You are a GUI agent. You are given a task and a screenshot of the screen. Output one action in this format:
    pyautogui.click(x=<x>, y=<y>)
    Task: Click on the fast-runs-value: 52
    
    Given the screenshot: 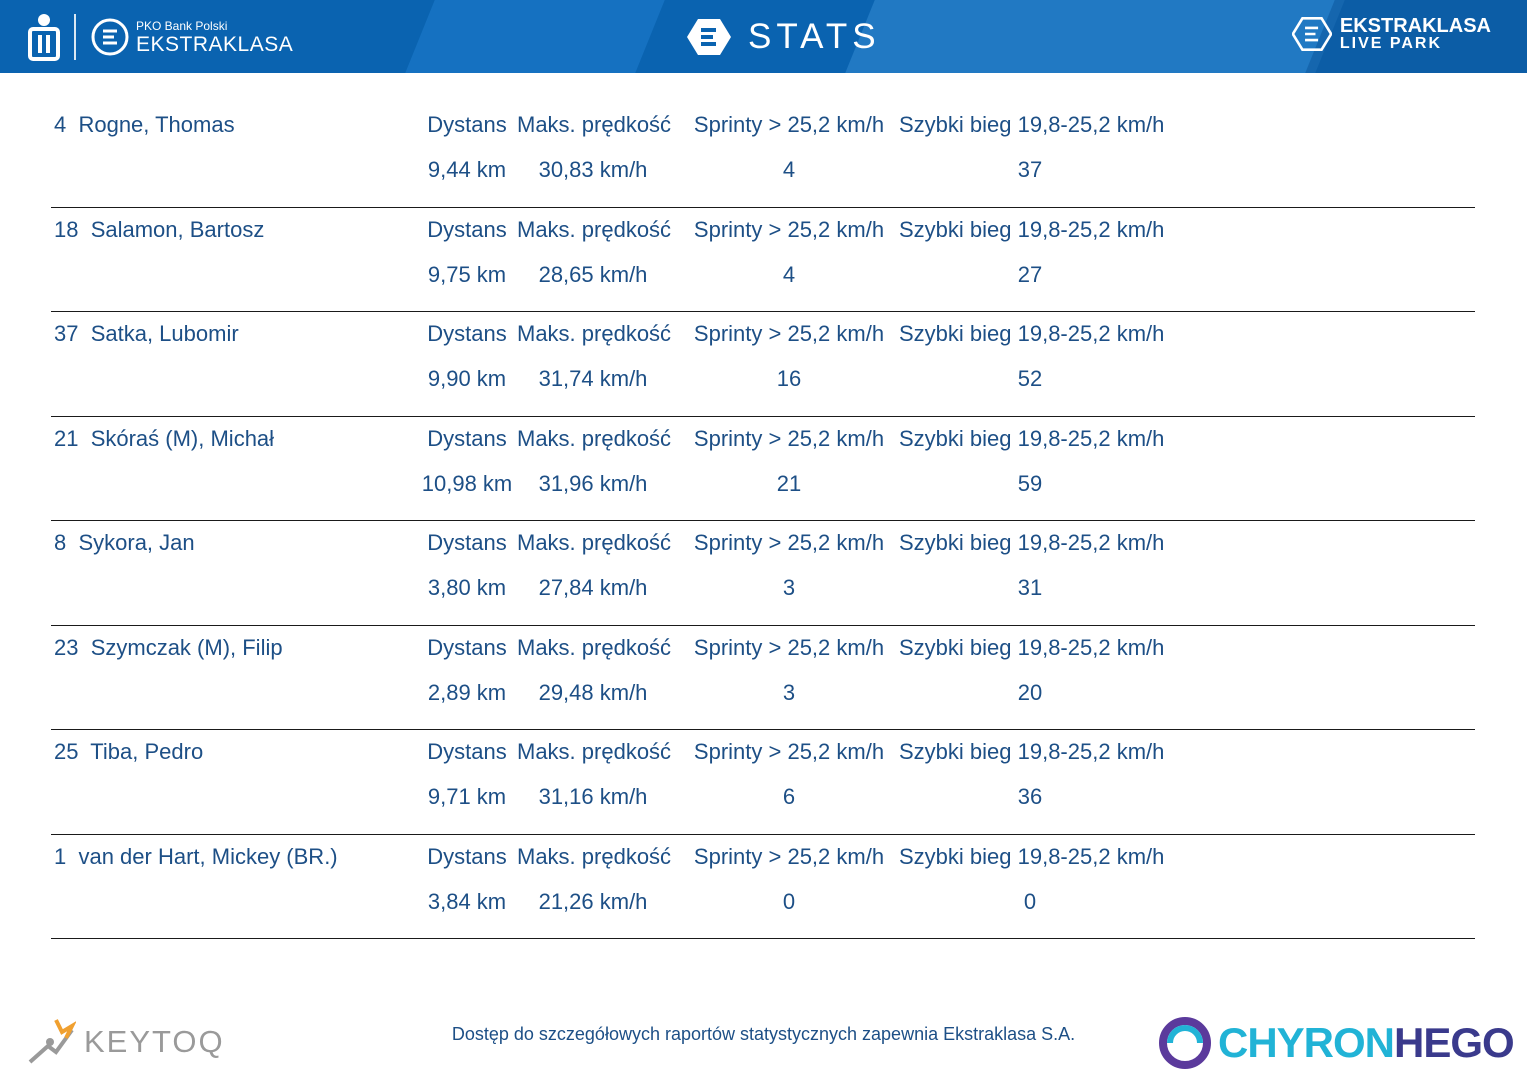 What is the action you would take?
    pyautogui.click(x=1030, y=378)
    